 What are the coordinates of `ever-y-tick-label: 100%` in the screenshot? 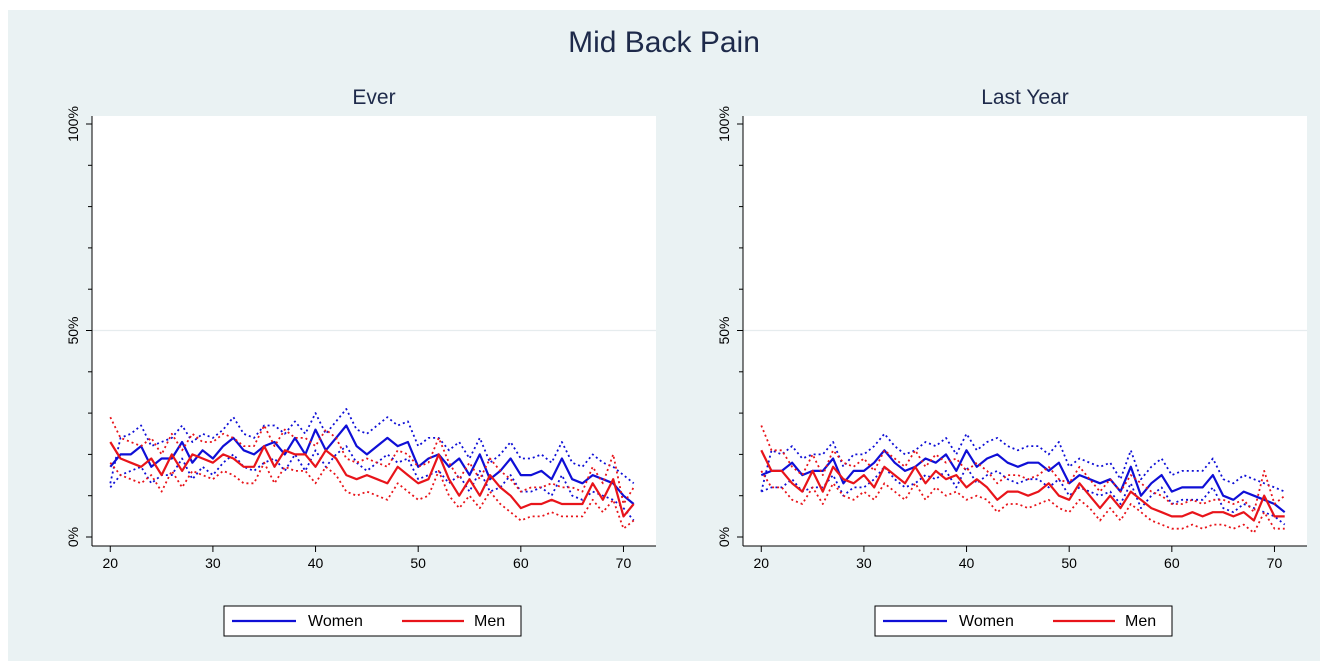 It's located at (73, 124).